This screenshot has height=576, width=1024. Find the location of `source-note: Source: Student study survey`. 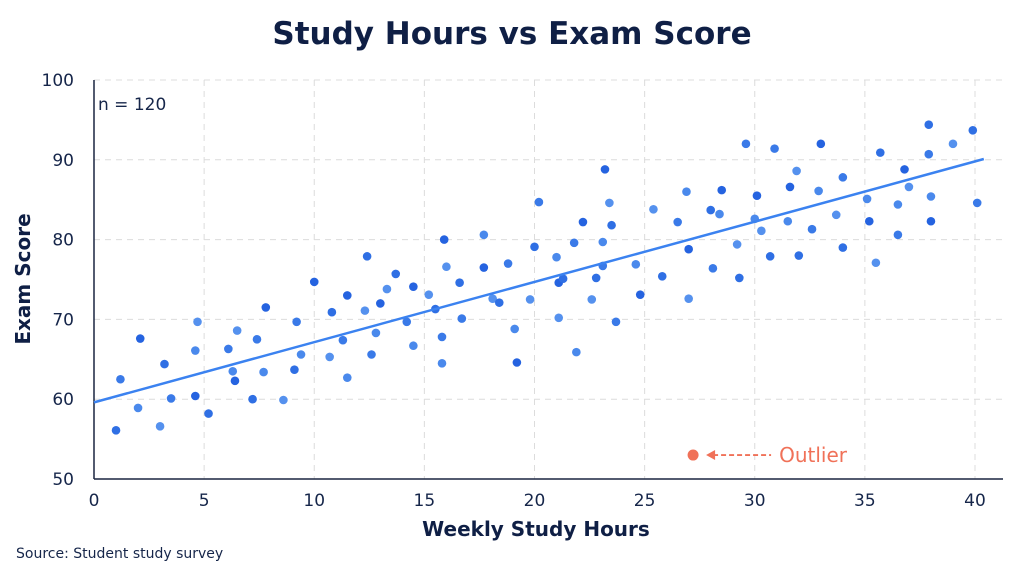

source-note: Source: Student study survey is located at coordinates (120, 554).